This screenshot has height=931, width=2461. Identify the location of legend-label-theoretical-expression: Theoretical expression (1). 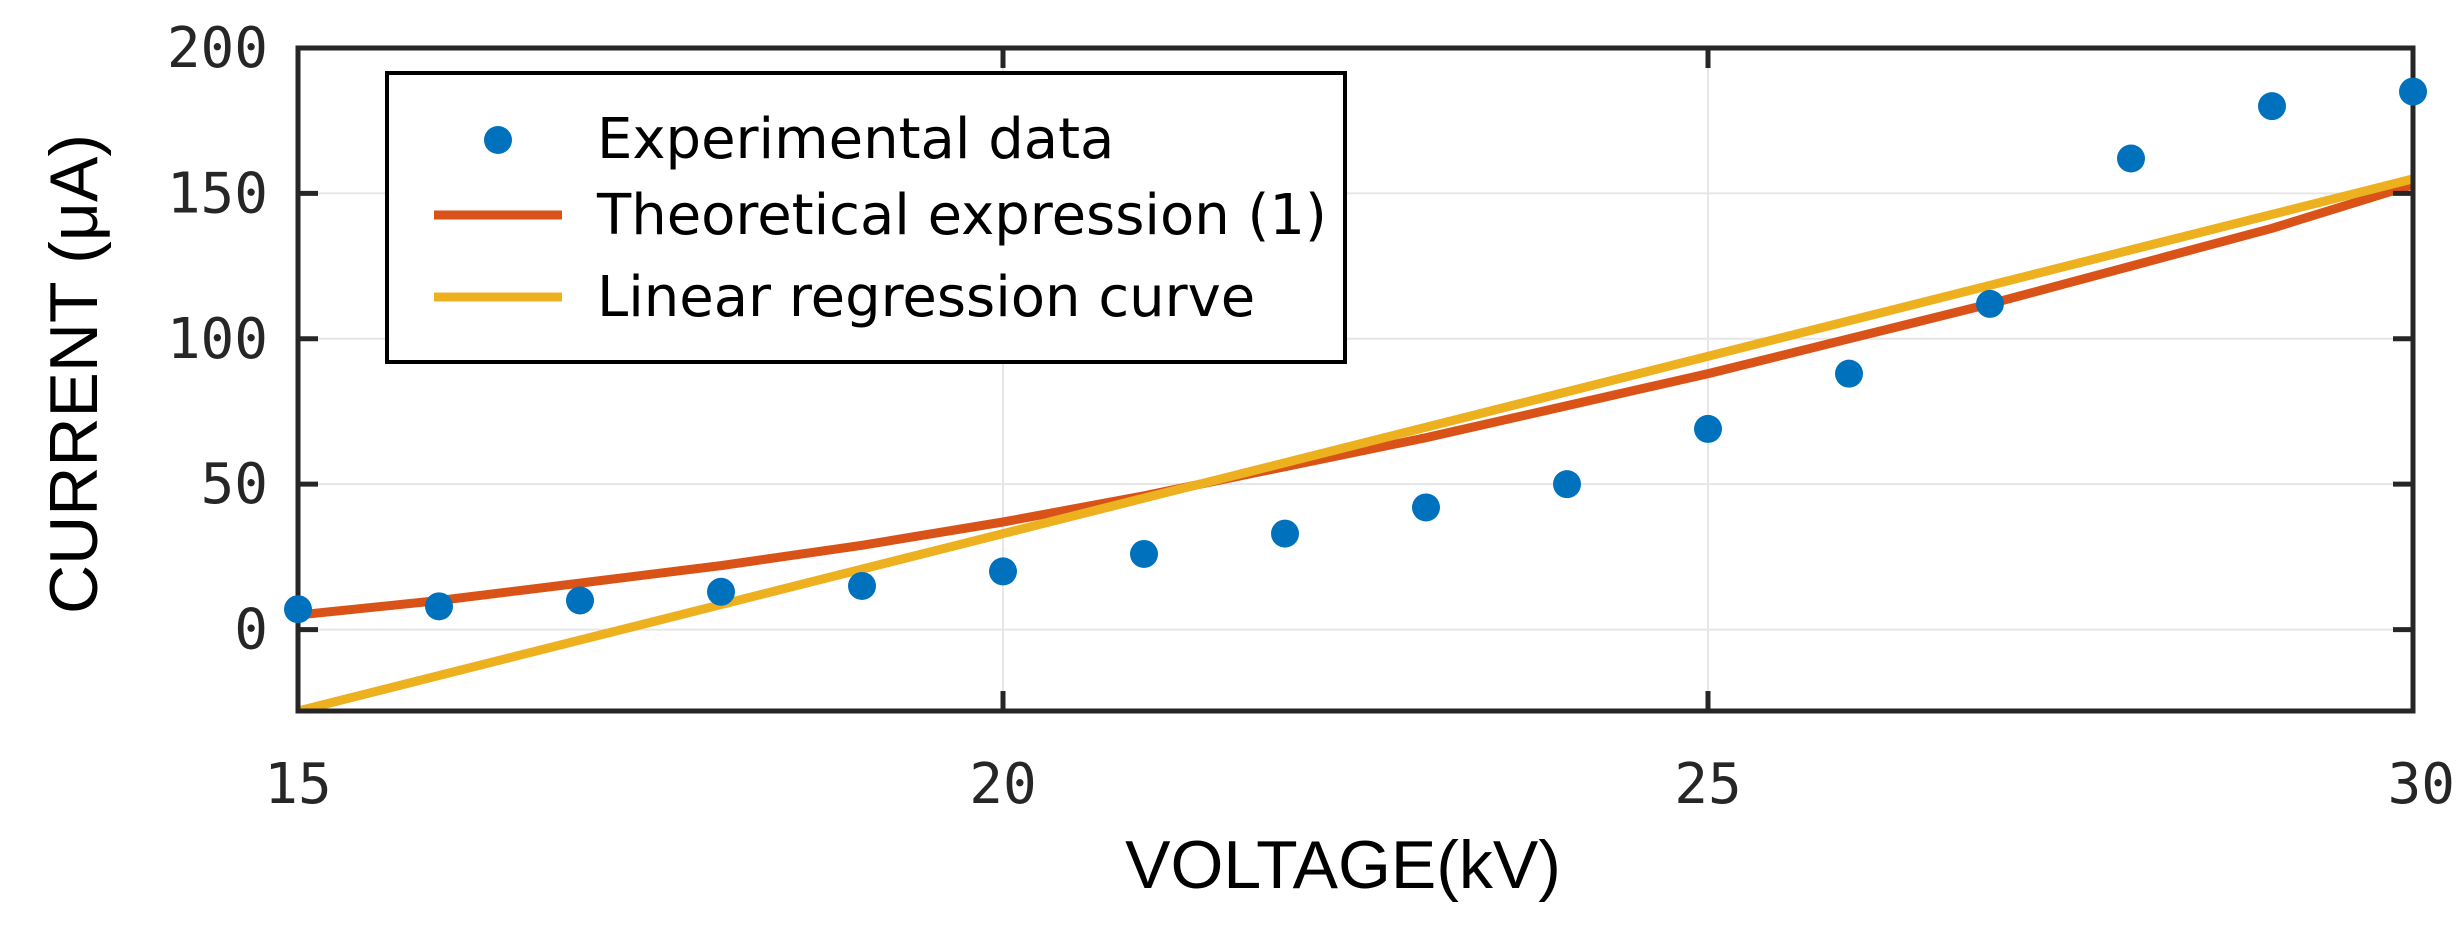
(961, 215).